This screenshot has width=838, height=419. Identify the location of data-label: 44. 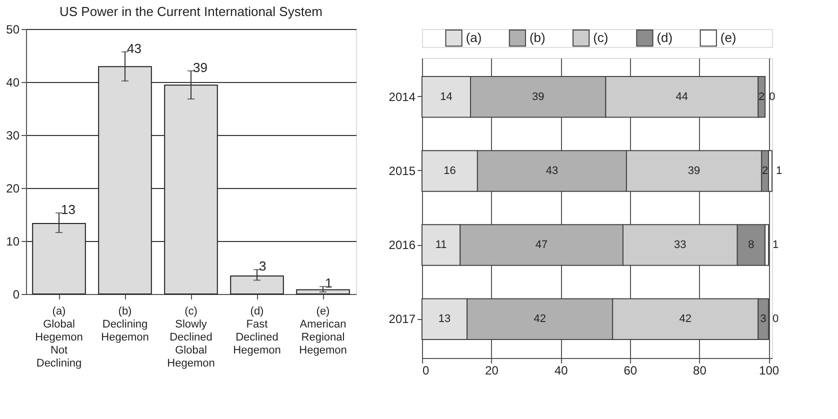
(682, 96).